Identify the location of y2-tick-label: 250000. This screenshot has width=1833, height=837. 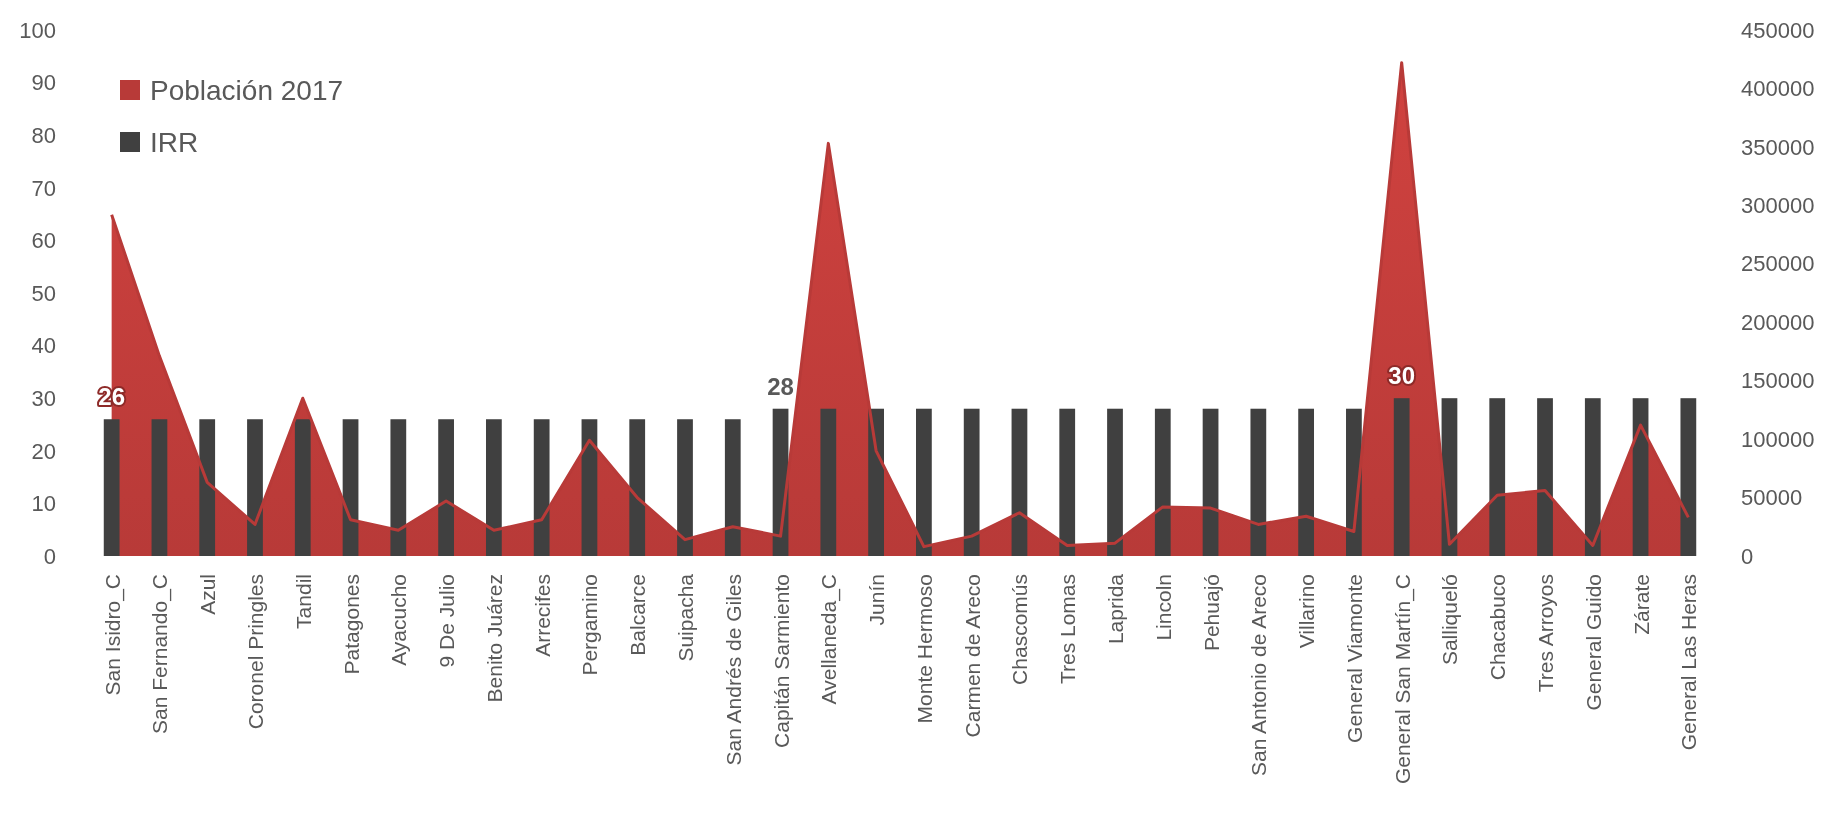
(1778, 264).